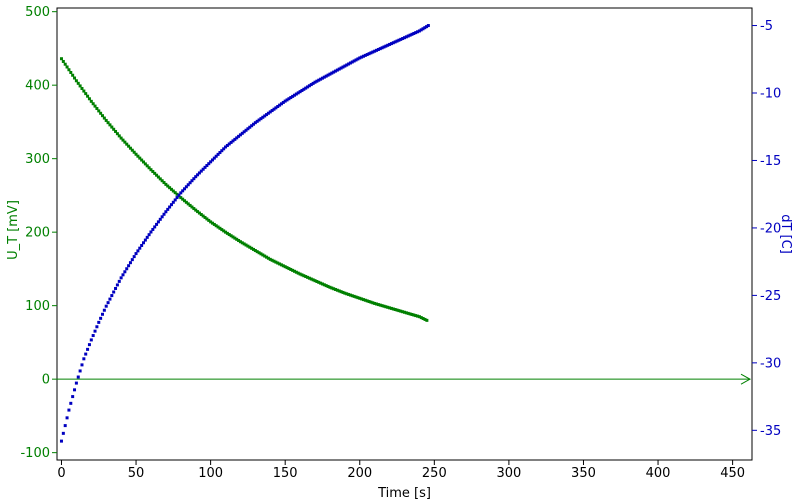 The image size is (800, 504). Describe the element at coordinates (13, 230) in the screenshot. I see `y-axis-left-label: U_T [mV]` at that location.